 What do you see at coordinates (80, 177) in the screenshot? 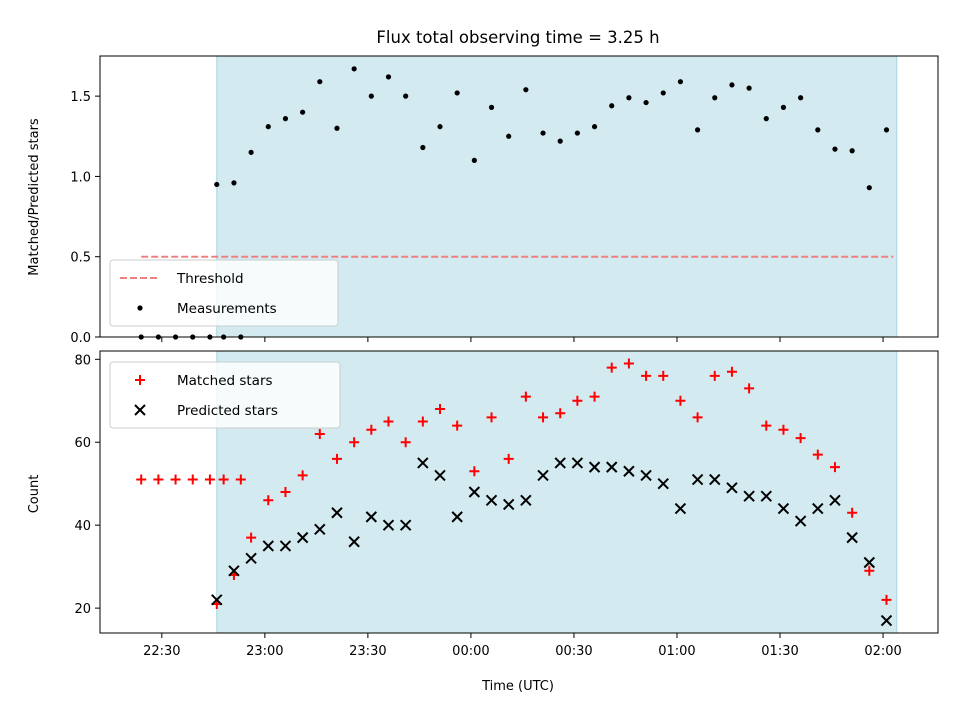
I see `y-tick-label: 1.0` at bounding box center [80, 177].